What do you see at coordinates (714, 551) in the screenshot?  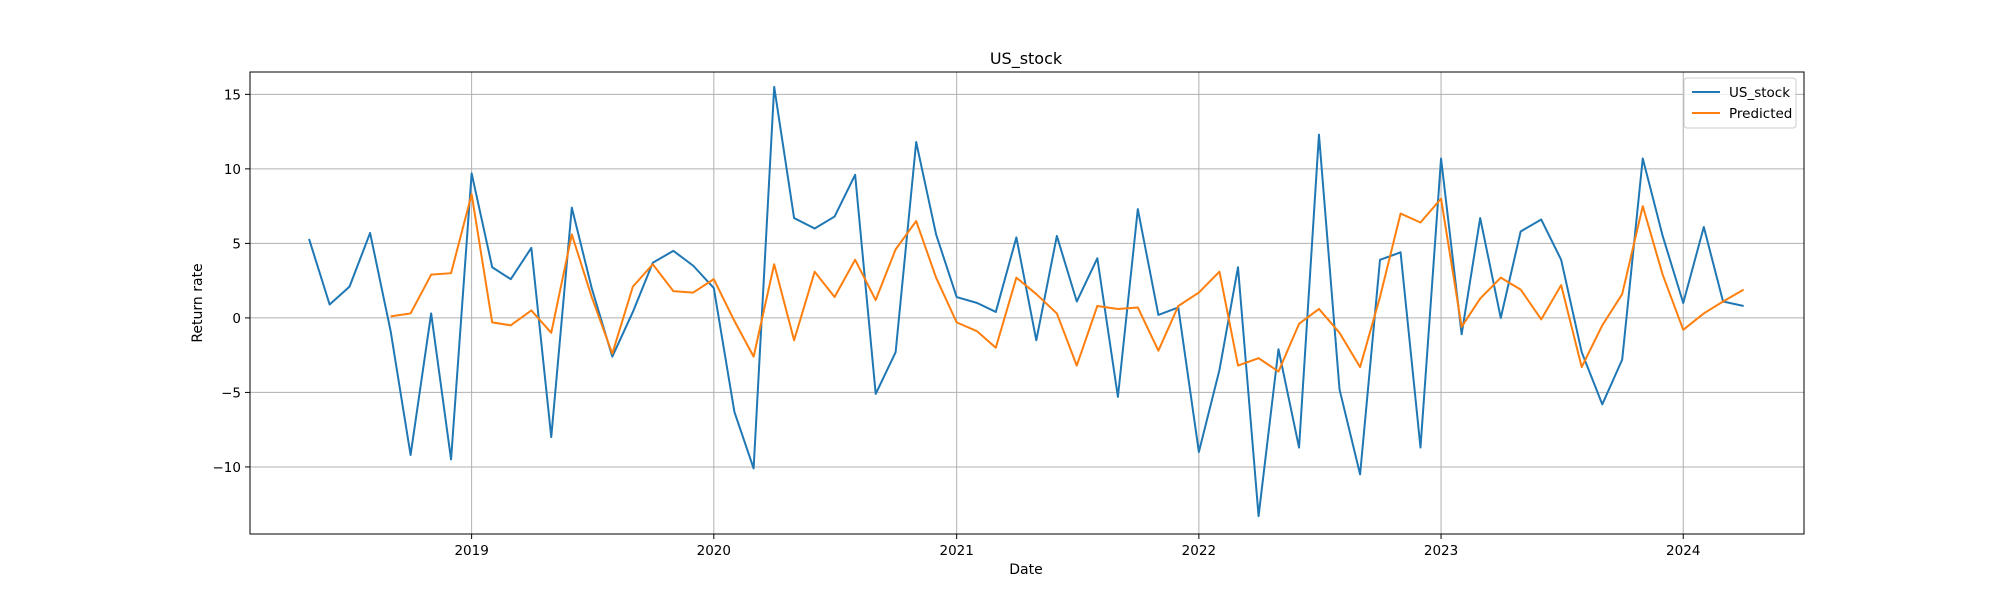 I see `x-tick-label: 2020` at bounding box center [714, 551].